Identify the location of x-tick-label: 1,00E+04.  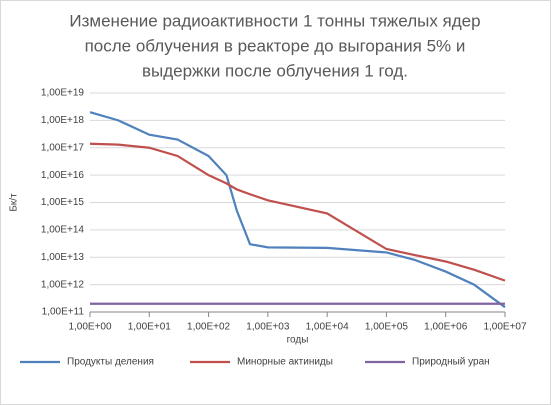
(328, 327).